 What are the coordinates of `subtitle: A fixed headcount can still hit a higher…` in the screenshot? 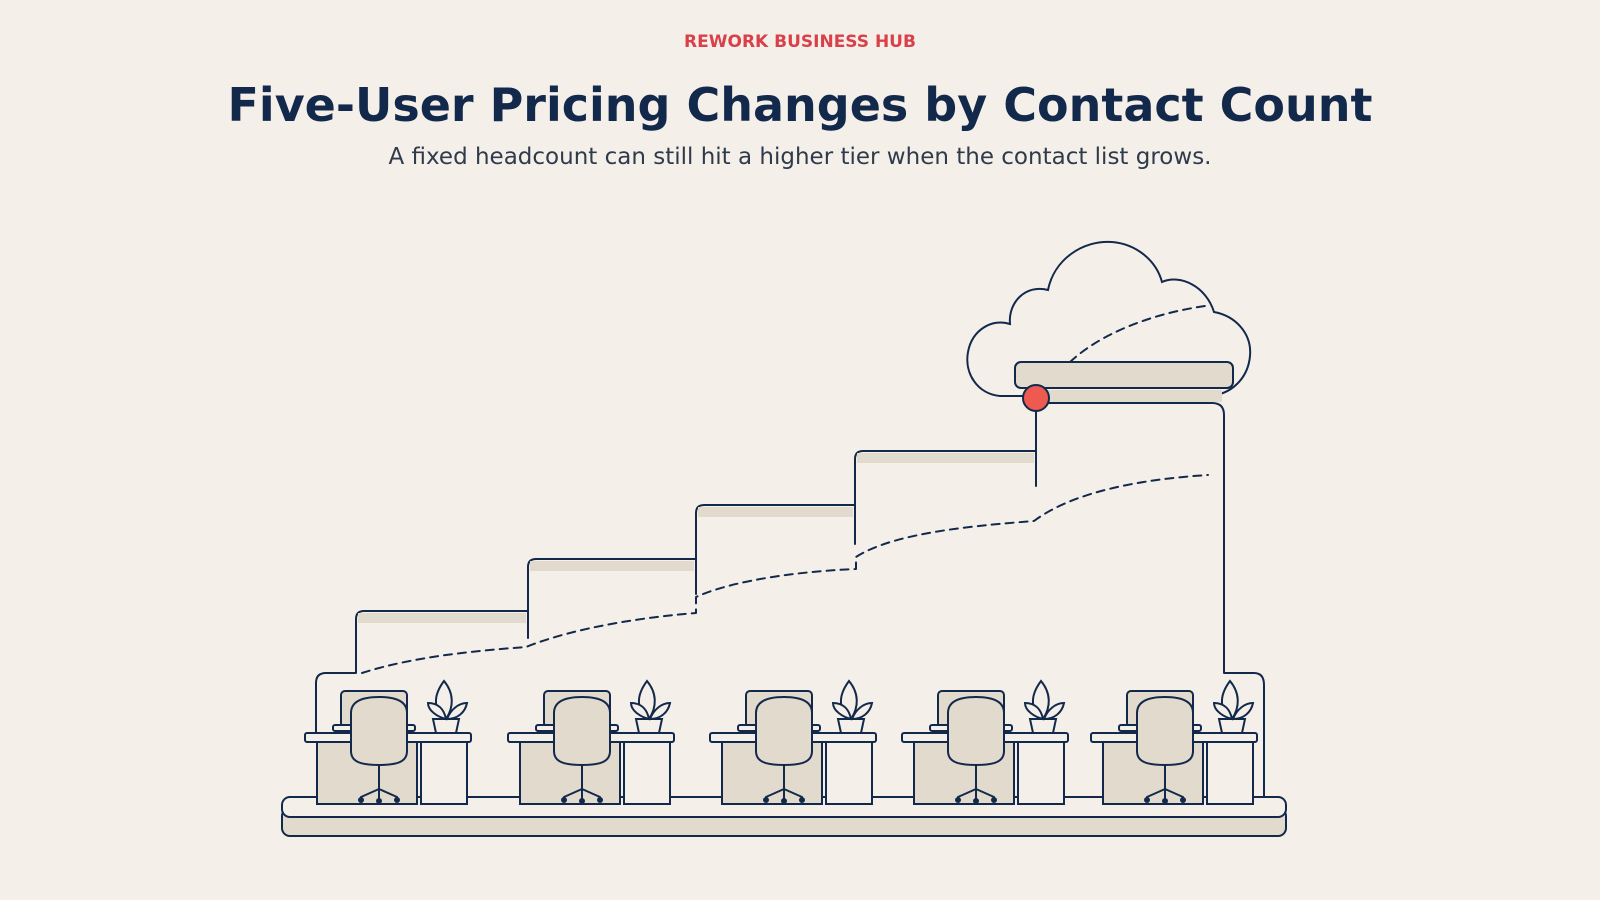 It's located at (800, 157).